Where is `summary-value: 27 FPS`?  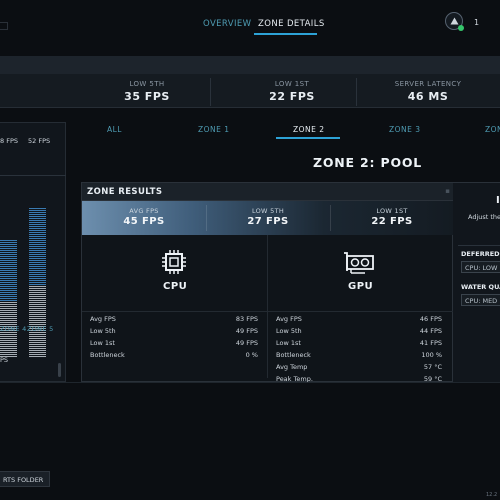 summary-value: 27 FPS is located at coordinates (268, 221).